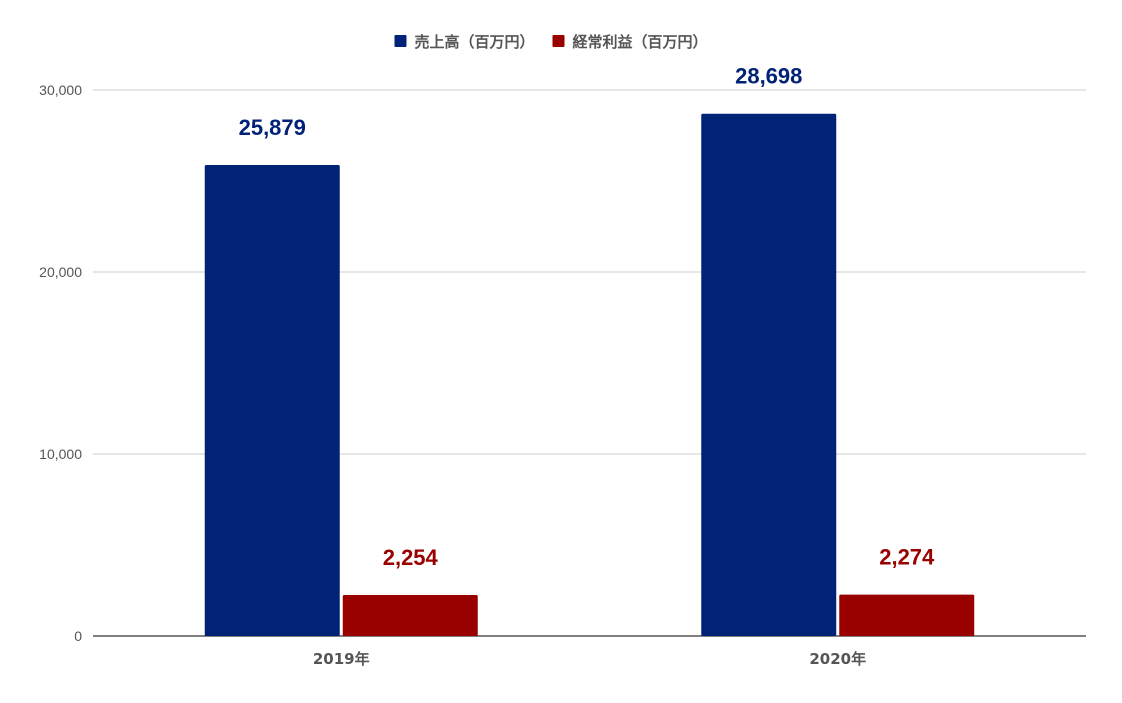  What do you see at coordinates (551, 42) in the screenshot?
I see `legend: 売上高（百万円） 経常利益（百万円）` at bounding box center [551, 42].